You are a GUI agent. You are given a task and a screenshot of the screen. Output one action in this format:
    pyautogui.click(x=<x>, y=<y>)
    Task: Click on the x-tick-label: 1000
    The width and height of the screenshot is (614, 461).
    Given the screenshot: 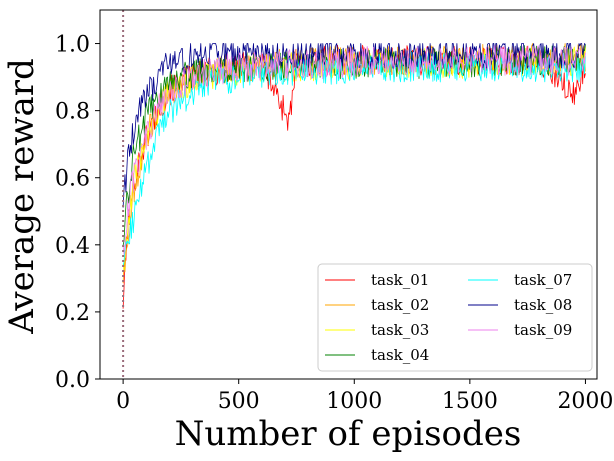 What is the action you would take?
    pyautogui.click(x=354, y=401)
    